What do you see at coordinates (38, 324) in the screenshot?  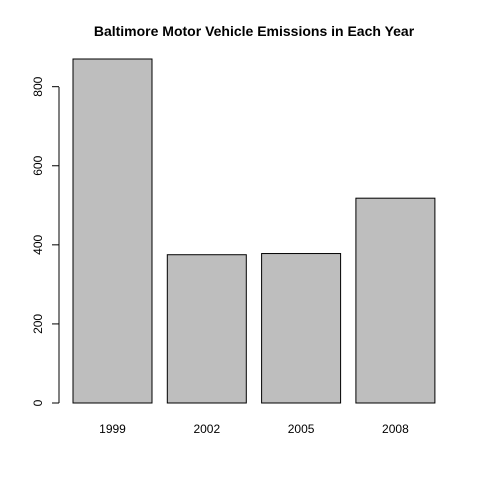 I see `y-tick-label: 200` at bounding box center [38, 324].